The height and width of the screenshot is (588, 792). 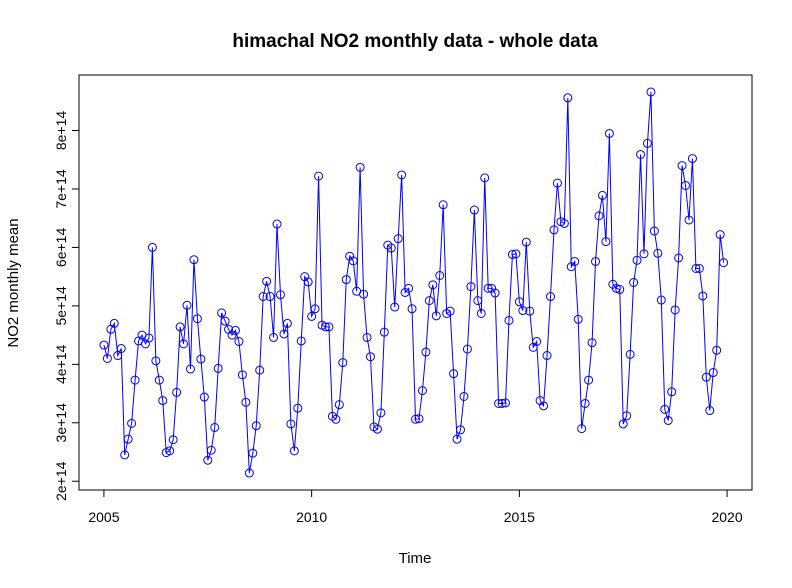 I want to click on x-axis-label: Time, so click(x=415, y=558).